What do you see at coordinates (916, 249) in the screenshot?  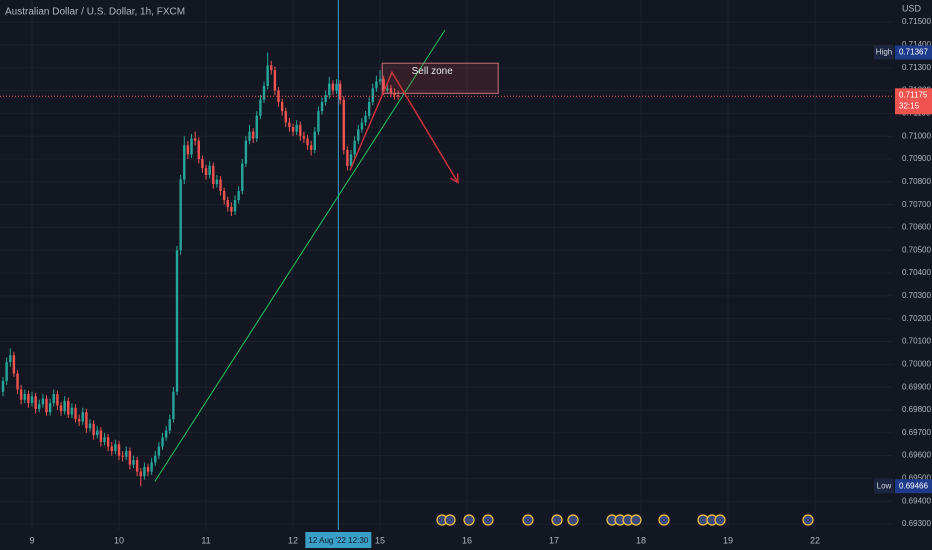 I see `y-tick-label: 0.70500` at bounding box center [916, 249].